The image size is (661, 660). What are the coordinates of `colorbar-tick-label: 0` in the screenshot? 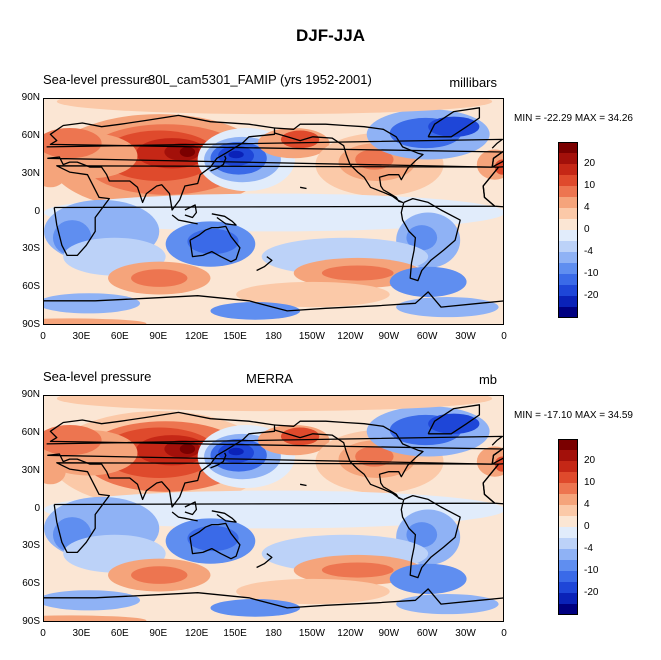 It's located at (587, 229).